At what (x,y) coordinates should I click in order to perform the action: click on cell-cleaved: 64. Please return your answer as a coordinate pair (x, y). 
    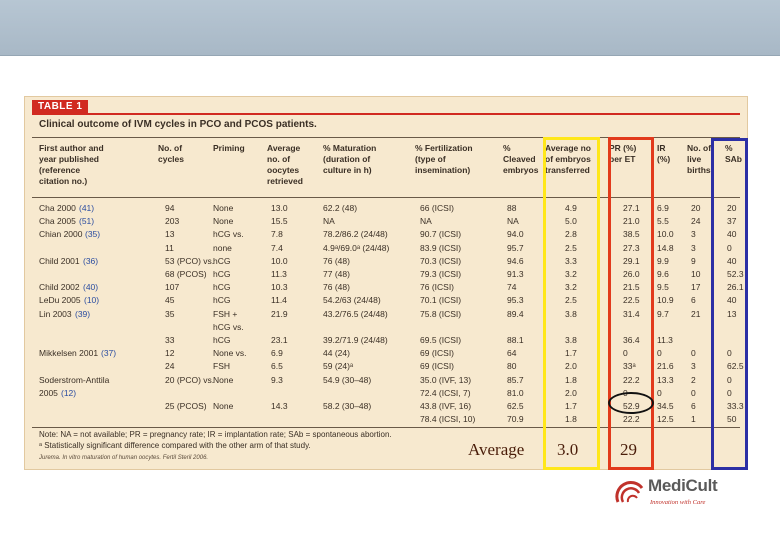
    Looking at the image, I should click on (512, 353).